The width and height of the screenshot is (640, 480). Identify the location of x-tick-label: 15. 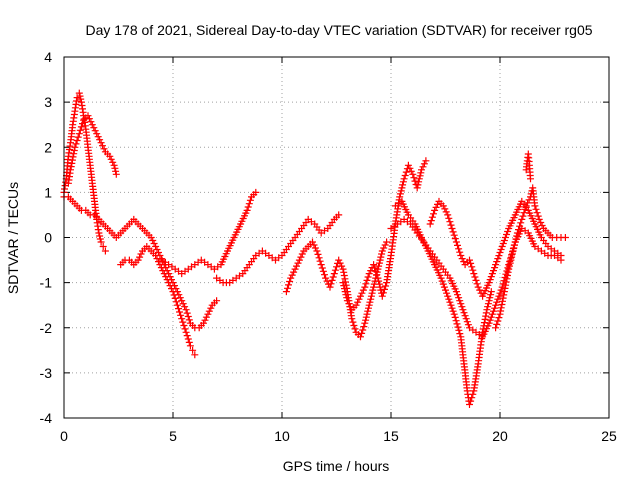
(391, 436).